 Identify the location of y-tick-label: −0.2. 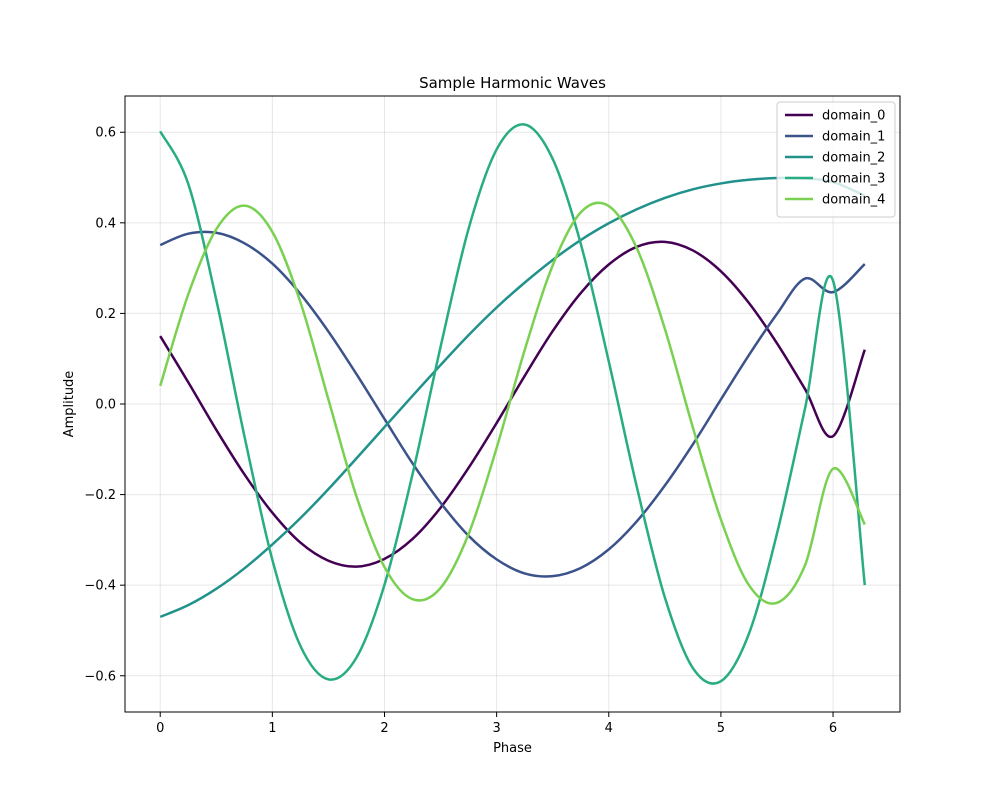
(100, 495).